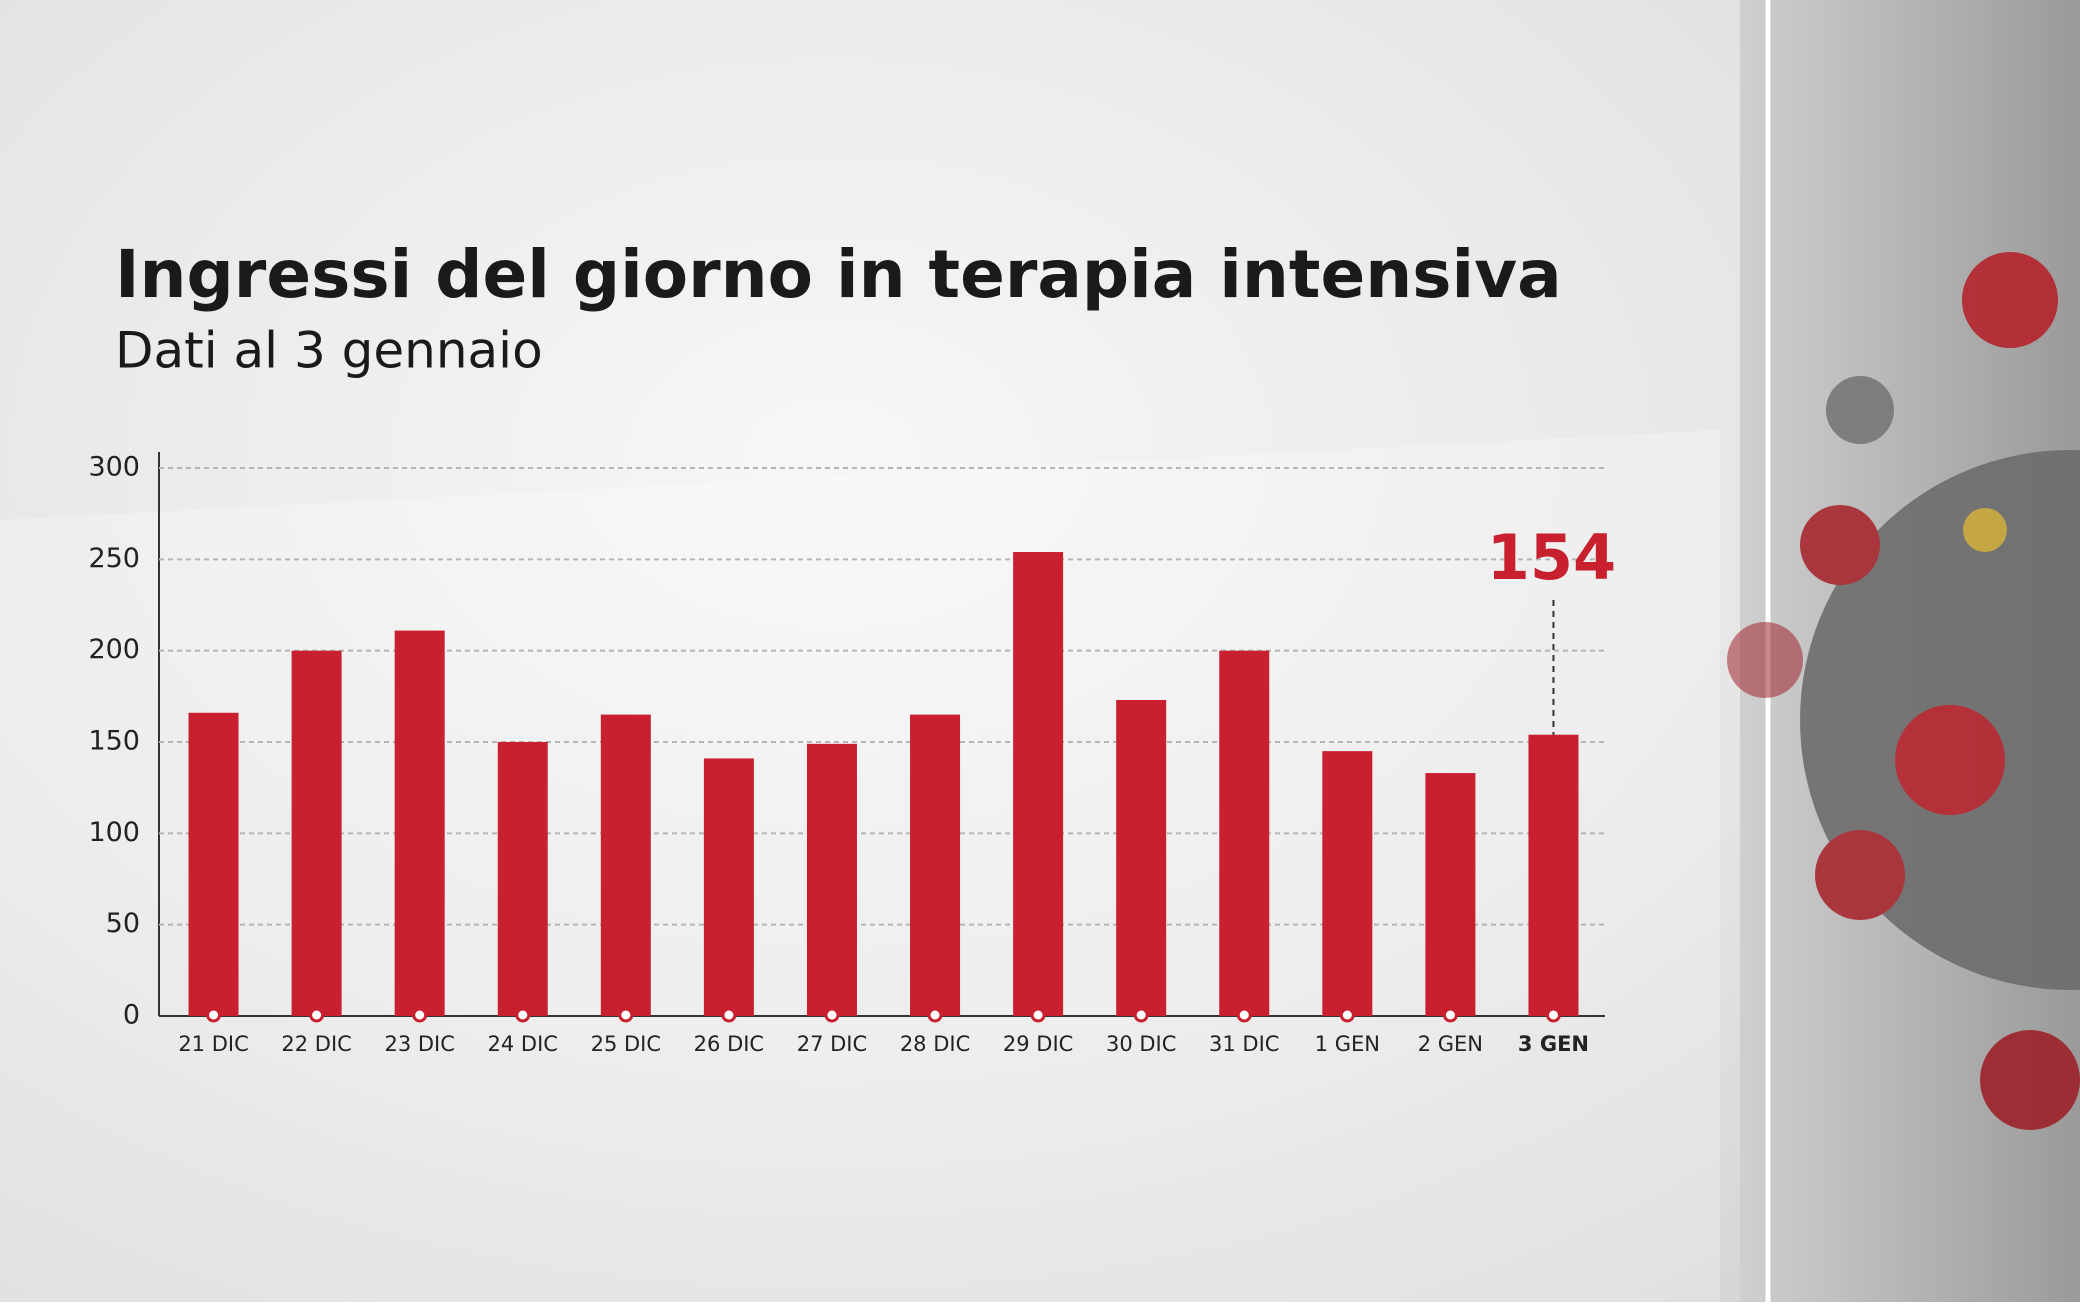 Image resolution: width=2080 pixels, height=1306 pixels. Describe the element at coordinates (1450, 1044) in the screenshot. I see `x-tick-label: 2 GEN` at that location.